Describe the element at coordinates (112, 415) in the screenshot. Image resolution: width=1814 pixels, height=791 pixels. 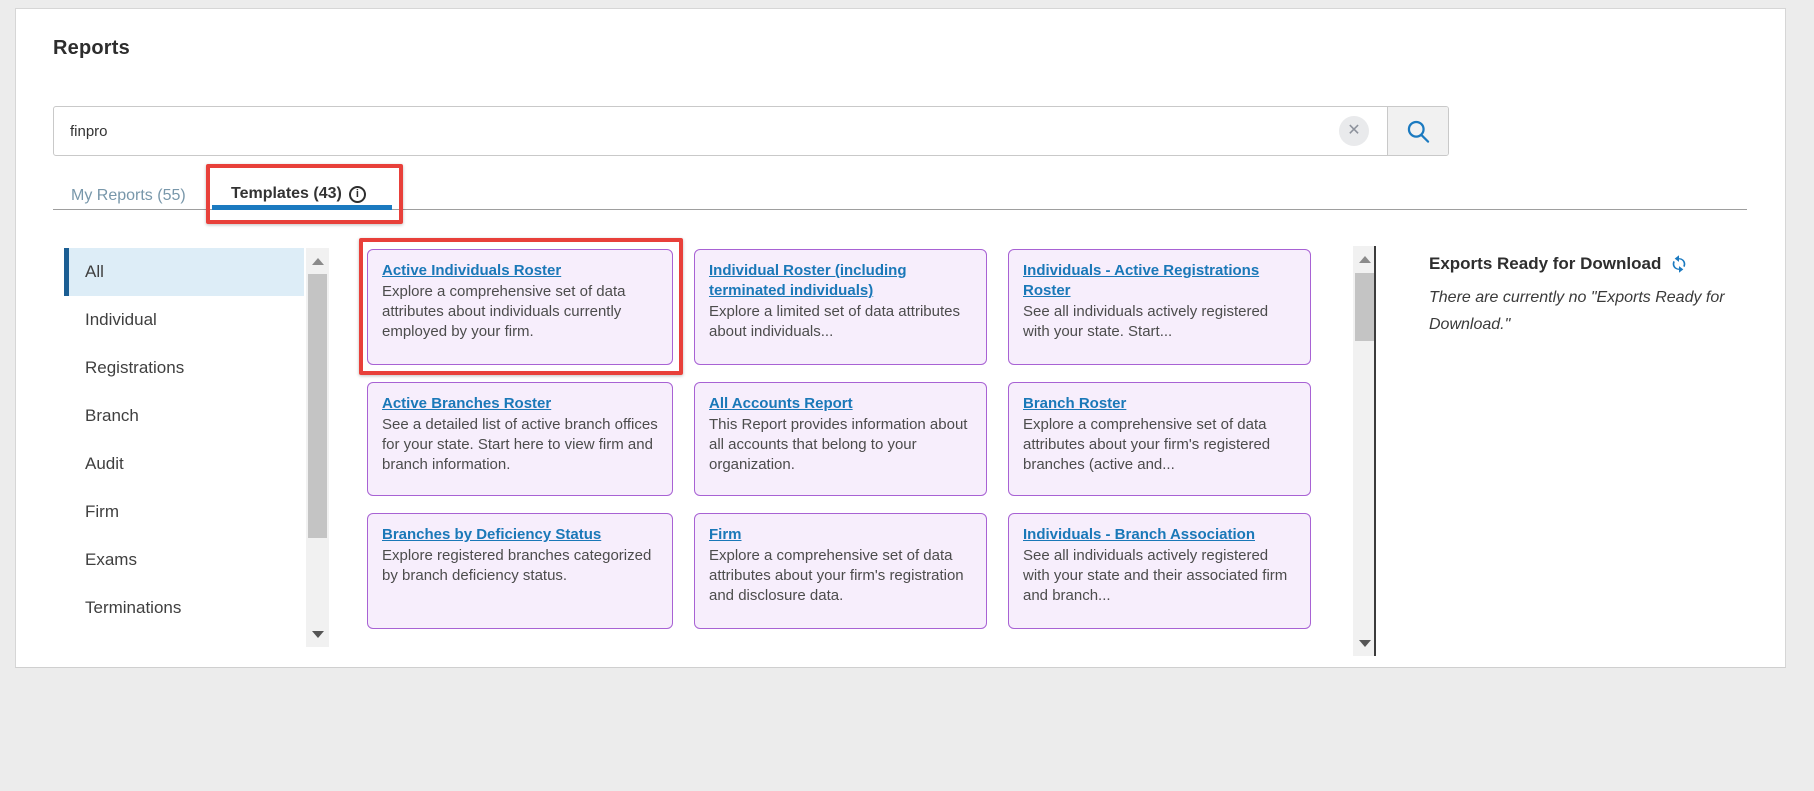
I see `sidebar-item-branch: Branch` at that location.